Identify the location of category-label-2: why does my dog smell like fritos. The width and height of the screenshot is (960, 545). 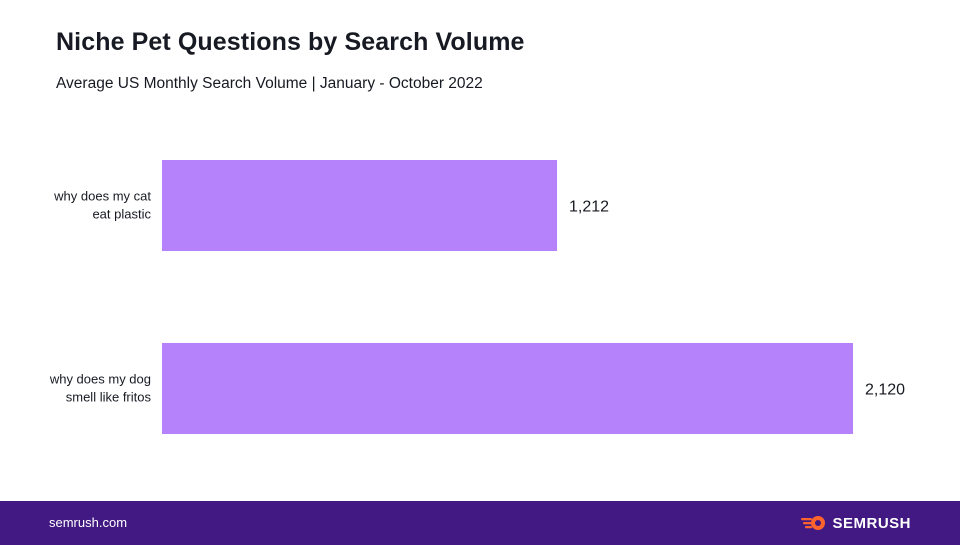
(100, 388).